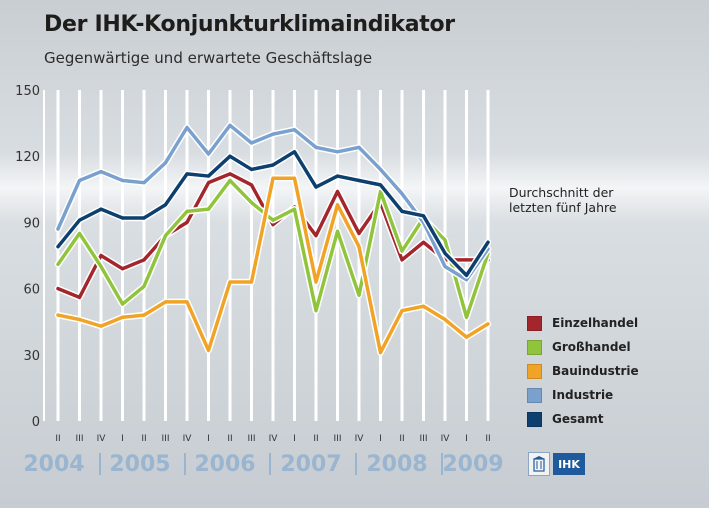 The width and height of the screenshot is (709, 508). I want to click on year-label: 2005, so click(139, 464).